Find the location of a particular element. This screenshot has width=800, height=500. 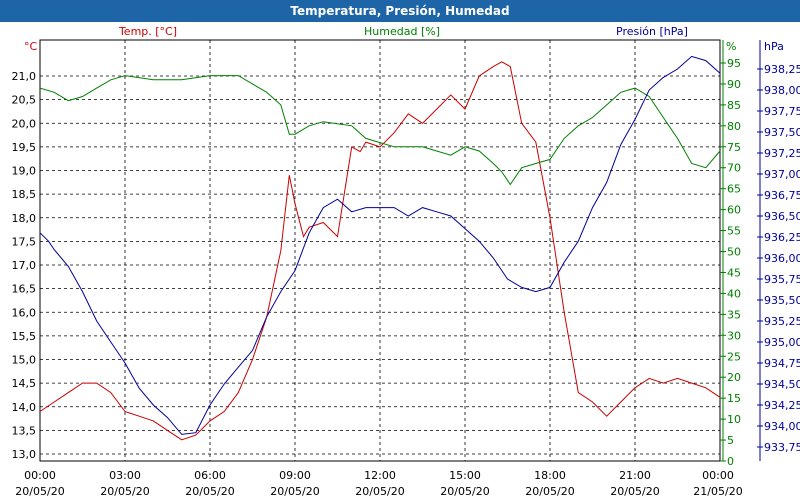

temperature-tick-label: 14,5 is located at coordinates (24, 383).